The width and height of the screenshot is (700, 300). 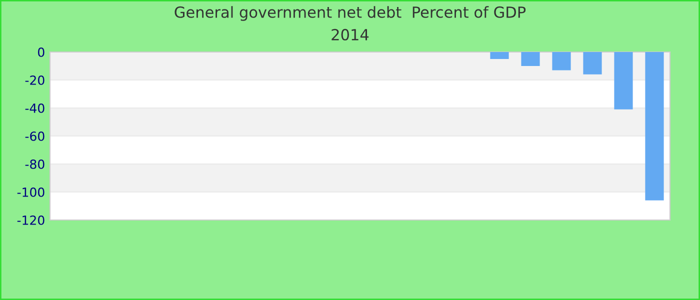 I want to click on chart-subtitle: 2014, so click(x=350, y=34).